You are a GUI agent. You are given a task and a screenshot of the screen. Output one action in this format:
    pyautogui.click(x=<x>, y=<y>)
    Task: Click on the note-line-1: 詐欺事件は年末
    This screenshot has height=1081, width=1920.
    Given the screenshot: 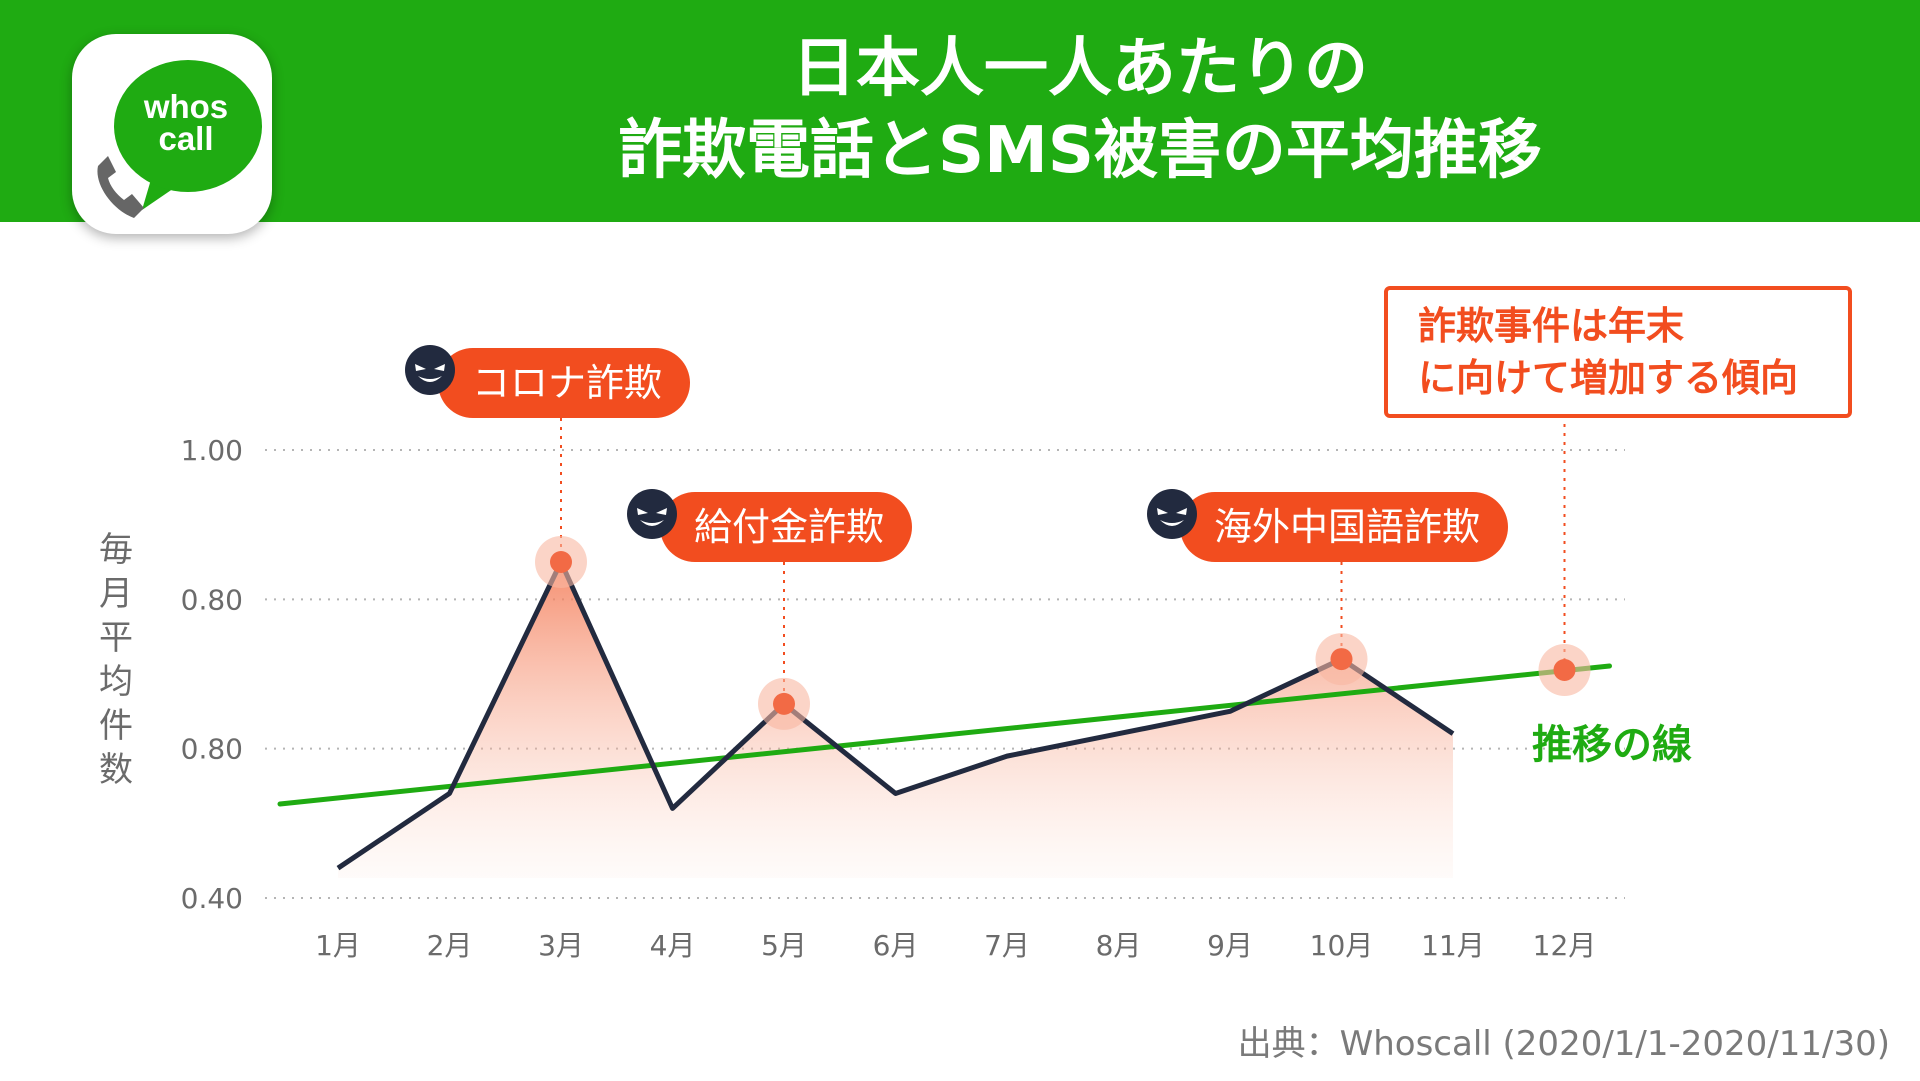 What is the action you would take?
    pyautogui.click(x=1551, y=326)
    